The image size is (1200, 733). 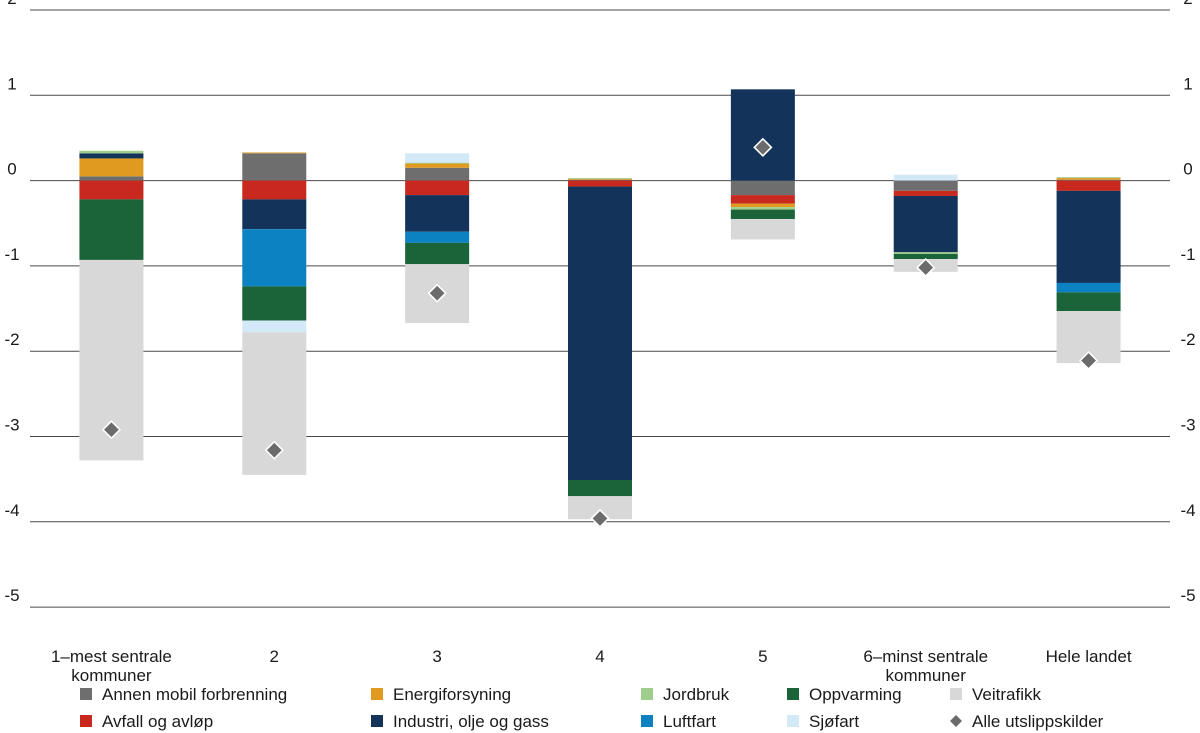 What do you see at coordinates (1089, 656) in the screenshot?
I see `category-label: Hele landet` at bounding box center [1089, 656].